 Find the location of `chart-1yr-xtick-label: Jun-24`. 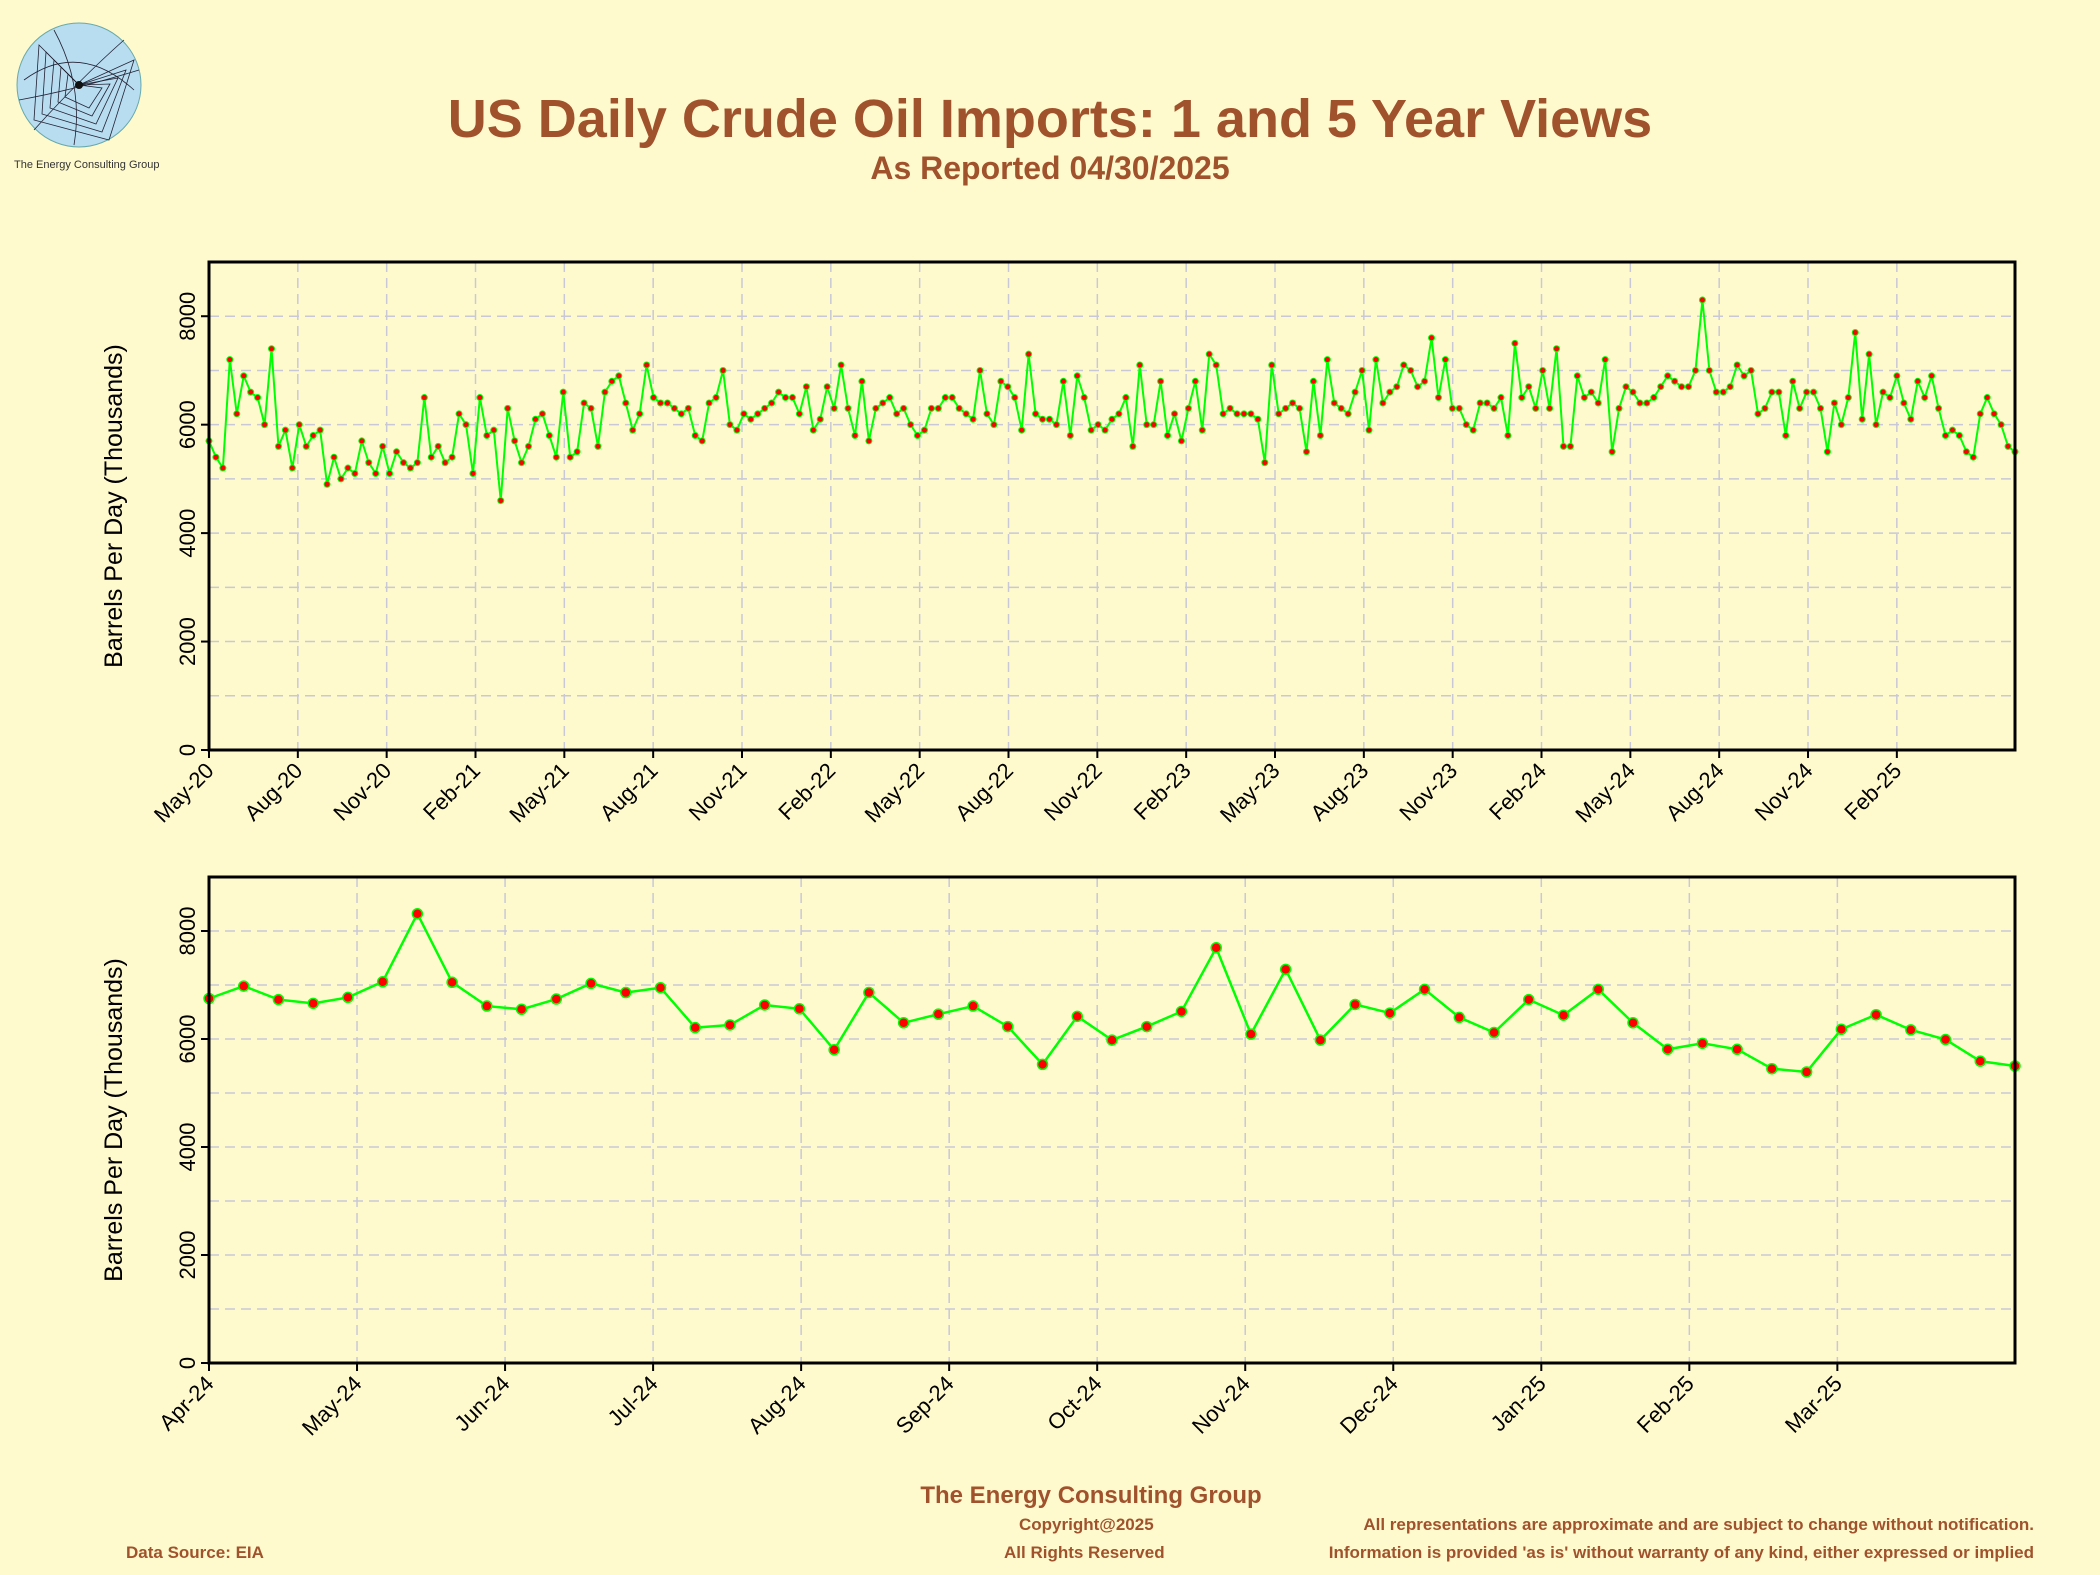

chart-1yr-xtick-label: Jun-24 is located at coordinates (481, 1403).